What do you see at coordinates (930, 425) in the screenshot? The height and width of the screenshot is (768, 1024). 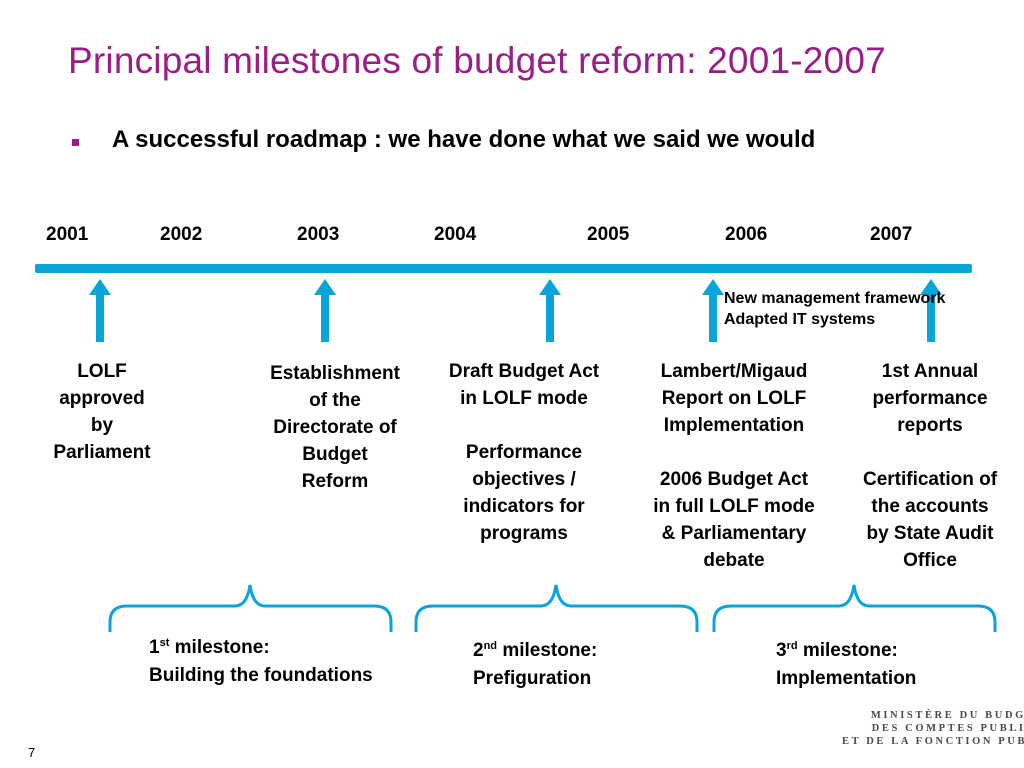 I see `event-line: reports` at bounding box center [930, 425].